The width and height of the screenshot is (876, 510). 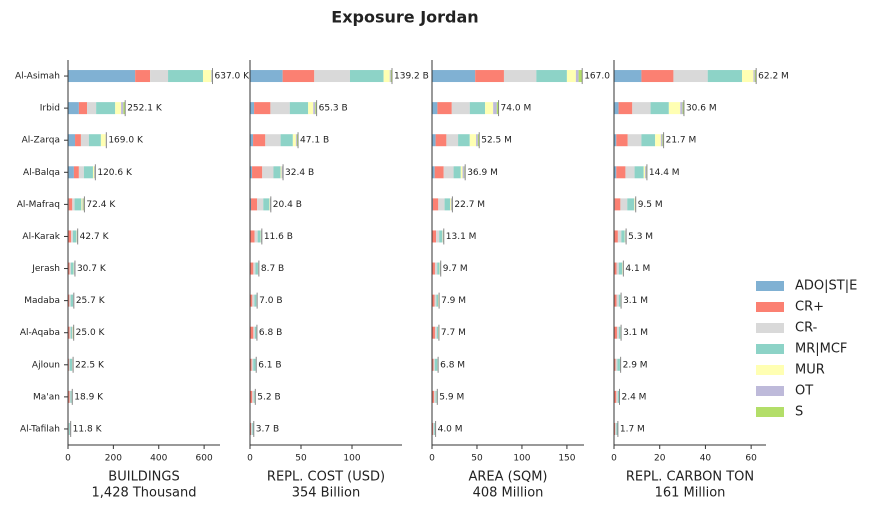 I want to click on x-tick-label: 150, so click(x=566, y=459).